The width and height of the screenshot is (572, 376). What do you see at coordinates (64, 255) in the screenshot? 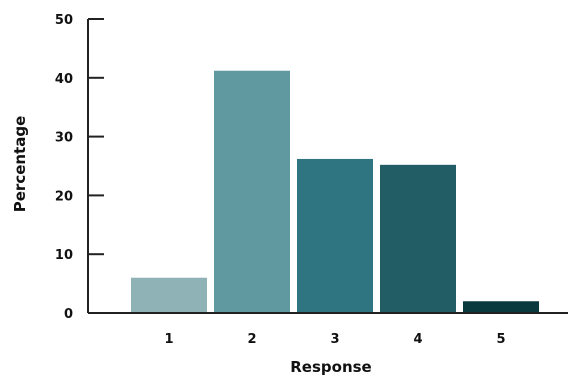
I see `y-tick-label-10: 10` at bounding box center [64, 255].